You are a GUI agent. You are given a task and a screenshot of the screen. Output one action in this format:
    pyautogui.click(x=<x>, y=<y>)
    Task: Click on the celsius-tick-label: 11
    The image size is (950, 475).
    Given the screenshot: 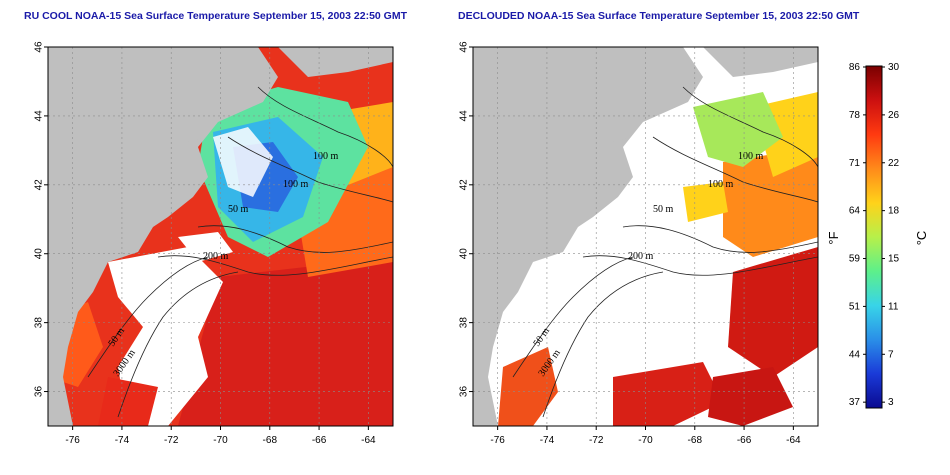 What is the action you would take?
    pyautogui.click(x=893, y=306)
    